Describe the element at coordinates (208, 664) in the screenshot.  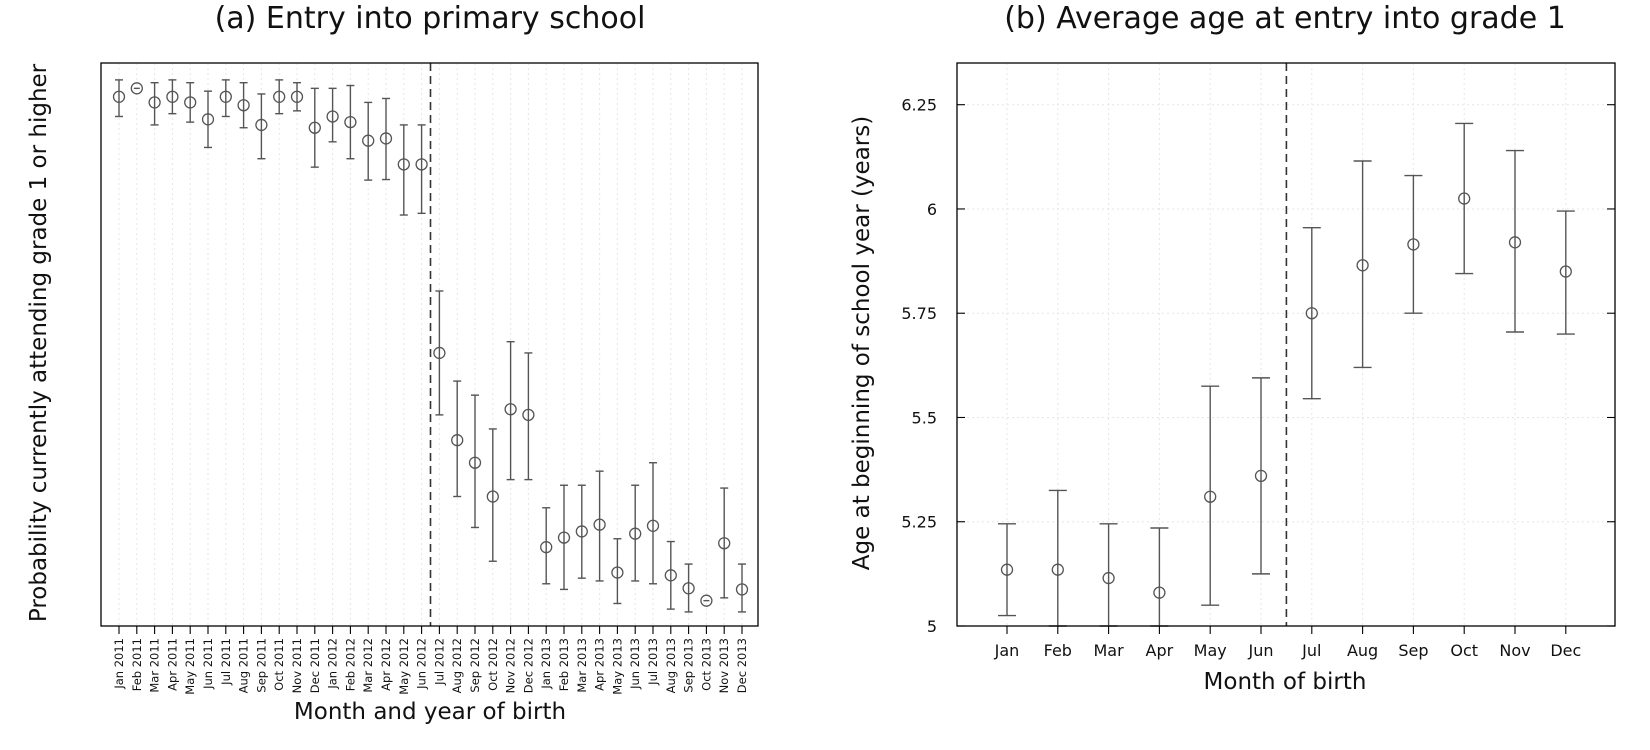
I see `x-tick-label: Jun 2011` at that location.